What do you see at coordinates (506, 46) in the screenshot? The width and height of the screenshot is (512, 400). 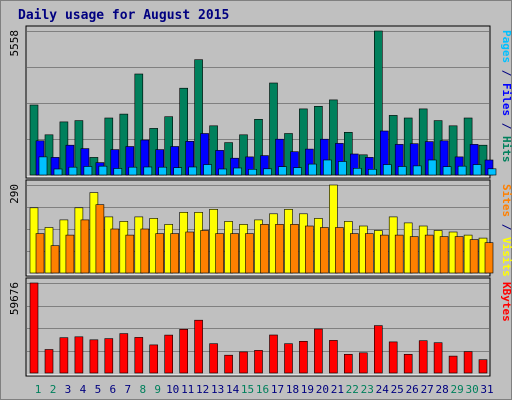 I see `axis-label-part: Pages` at bounding box center [506, 46].